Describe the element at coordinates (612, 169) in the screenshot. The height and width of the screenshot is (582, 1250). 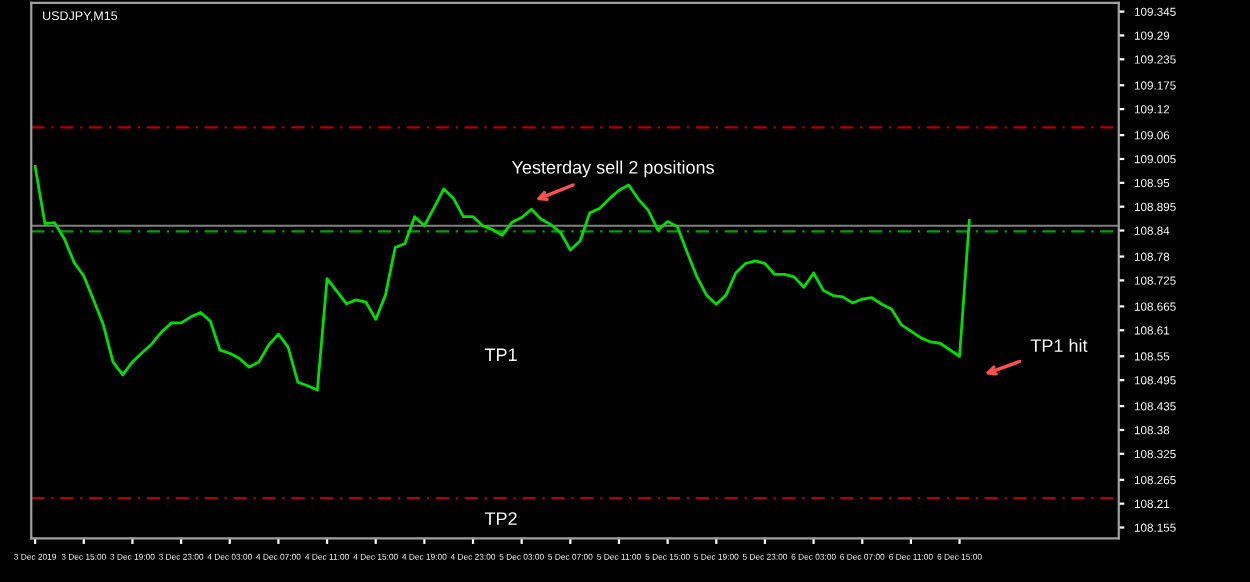
I see `annotation: Yesterday sell 2 positions` at that location.